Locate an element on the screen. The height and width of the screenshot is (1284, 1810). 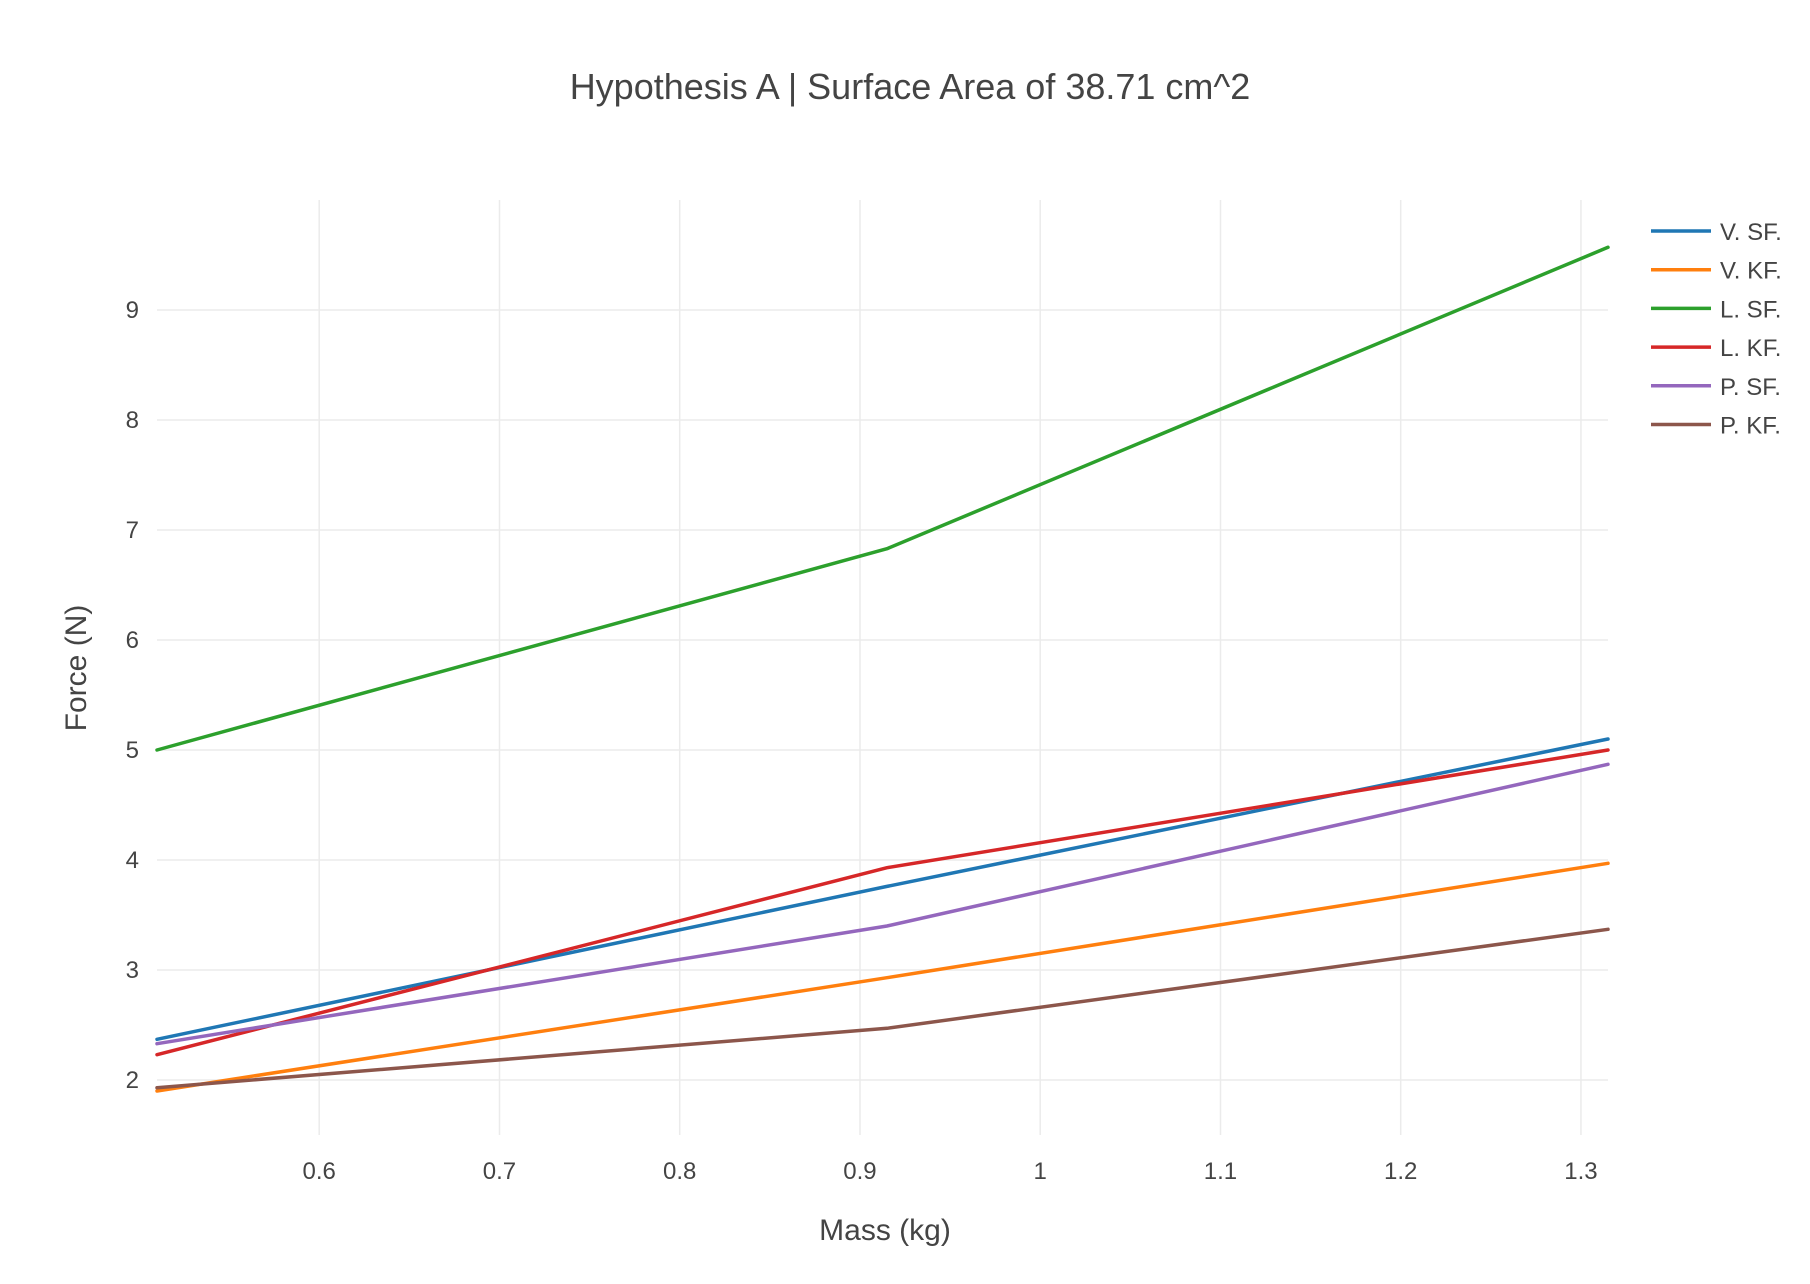
legend: V. SF. V. KF. L. SF. L. KF. P. SF. P. KF. is located at coordinates (1716, 329).